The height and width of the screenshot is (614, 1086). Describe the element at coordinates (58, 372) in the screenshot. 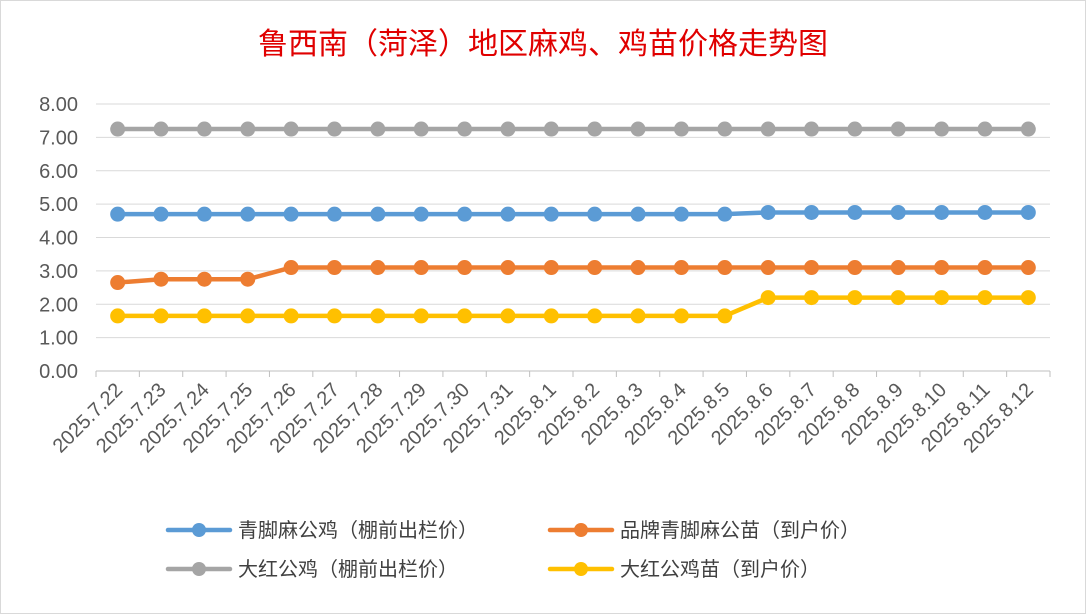

I see `y-tick-label: 0.00` at that location.